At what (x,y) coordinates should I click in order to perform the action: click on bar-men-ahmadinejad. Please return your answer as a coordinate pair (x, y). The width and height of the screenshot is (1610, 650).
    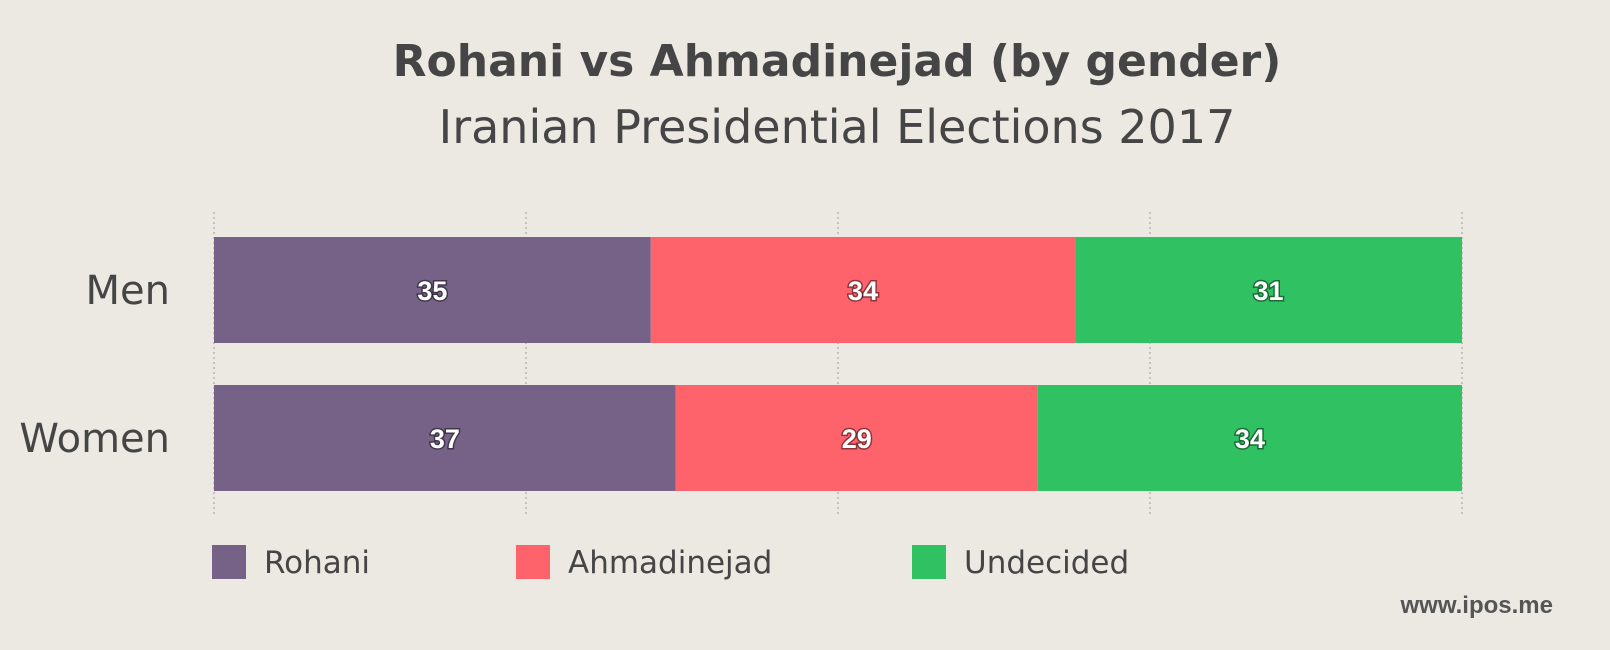
    Looking at the image, I should click on (863, 290).